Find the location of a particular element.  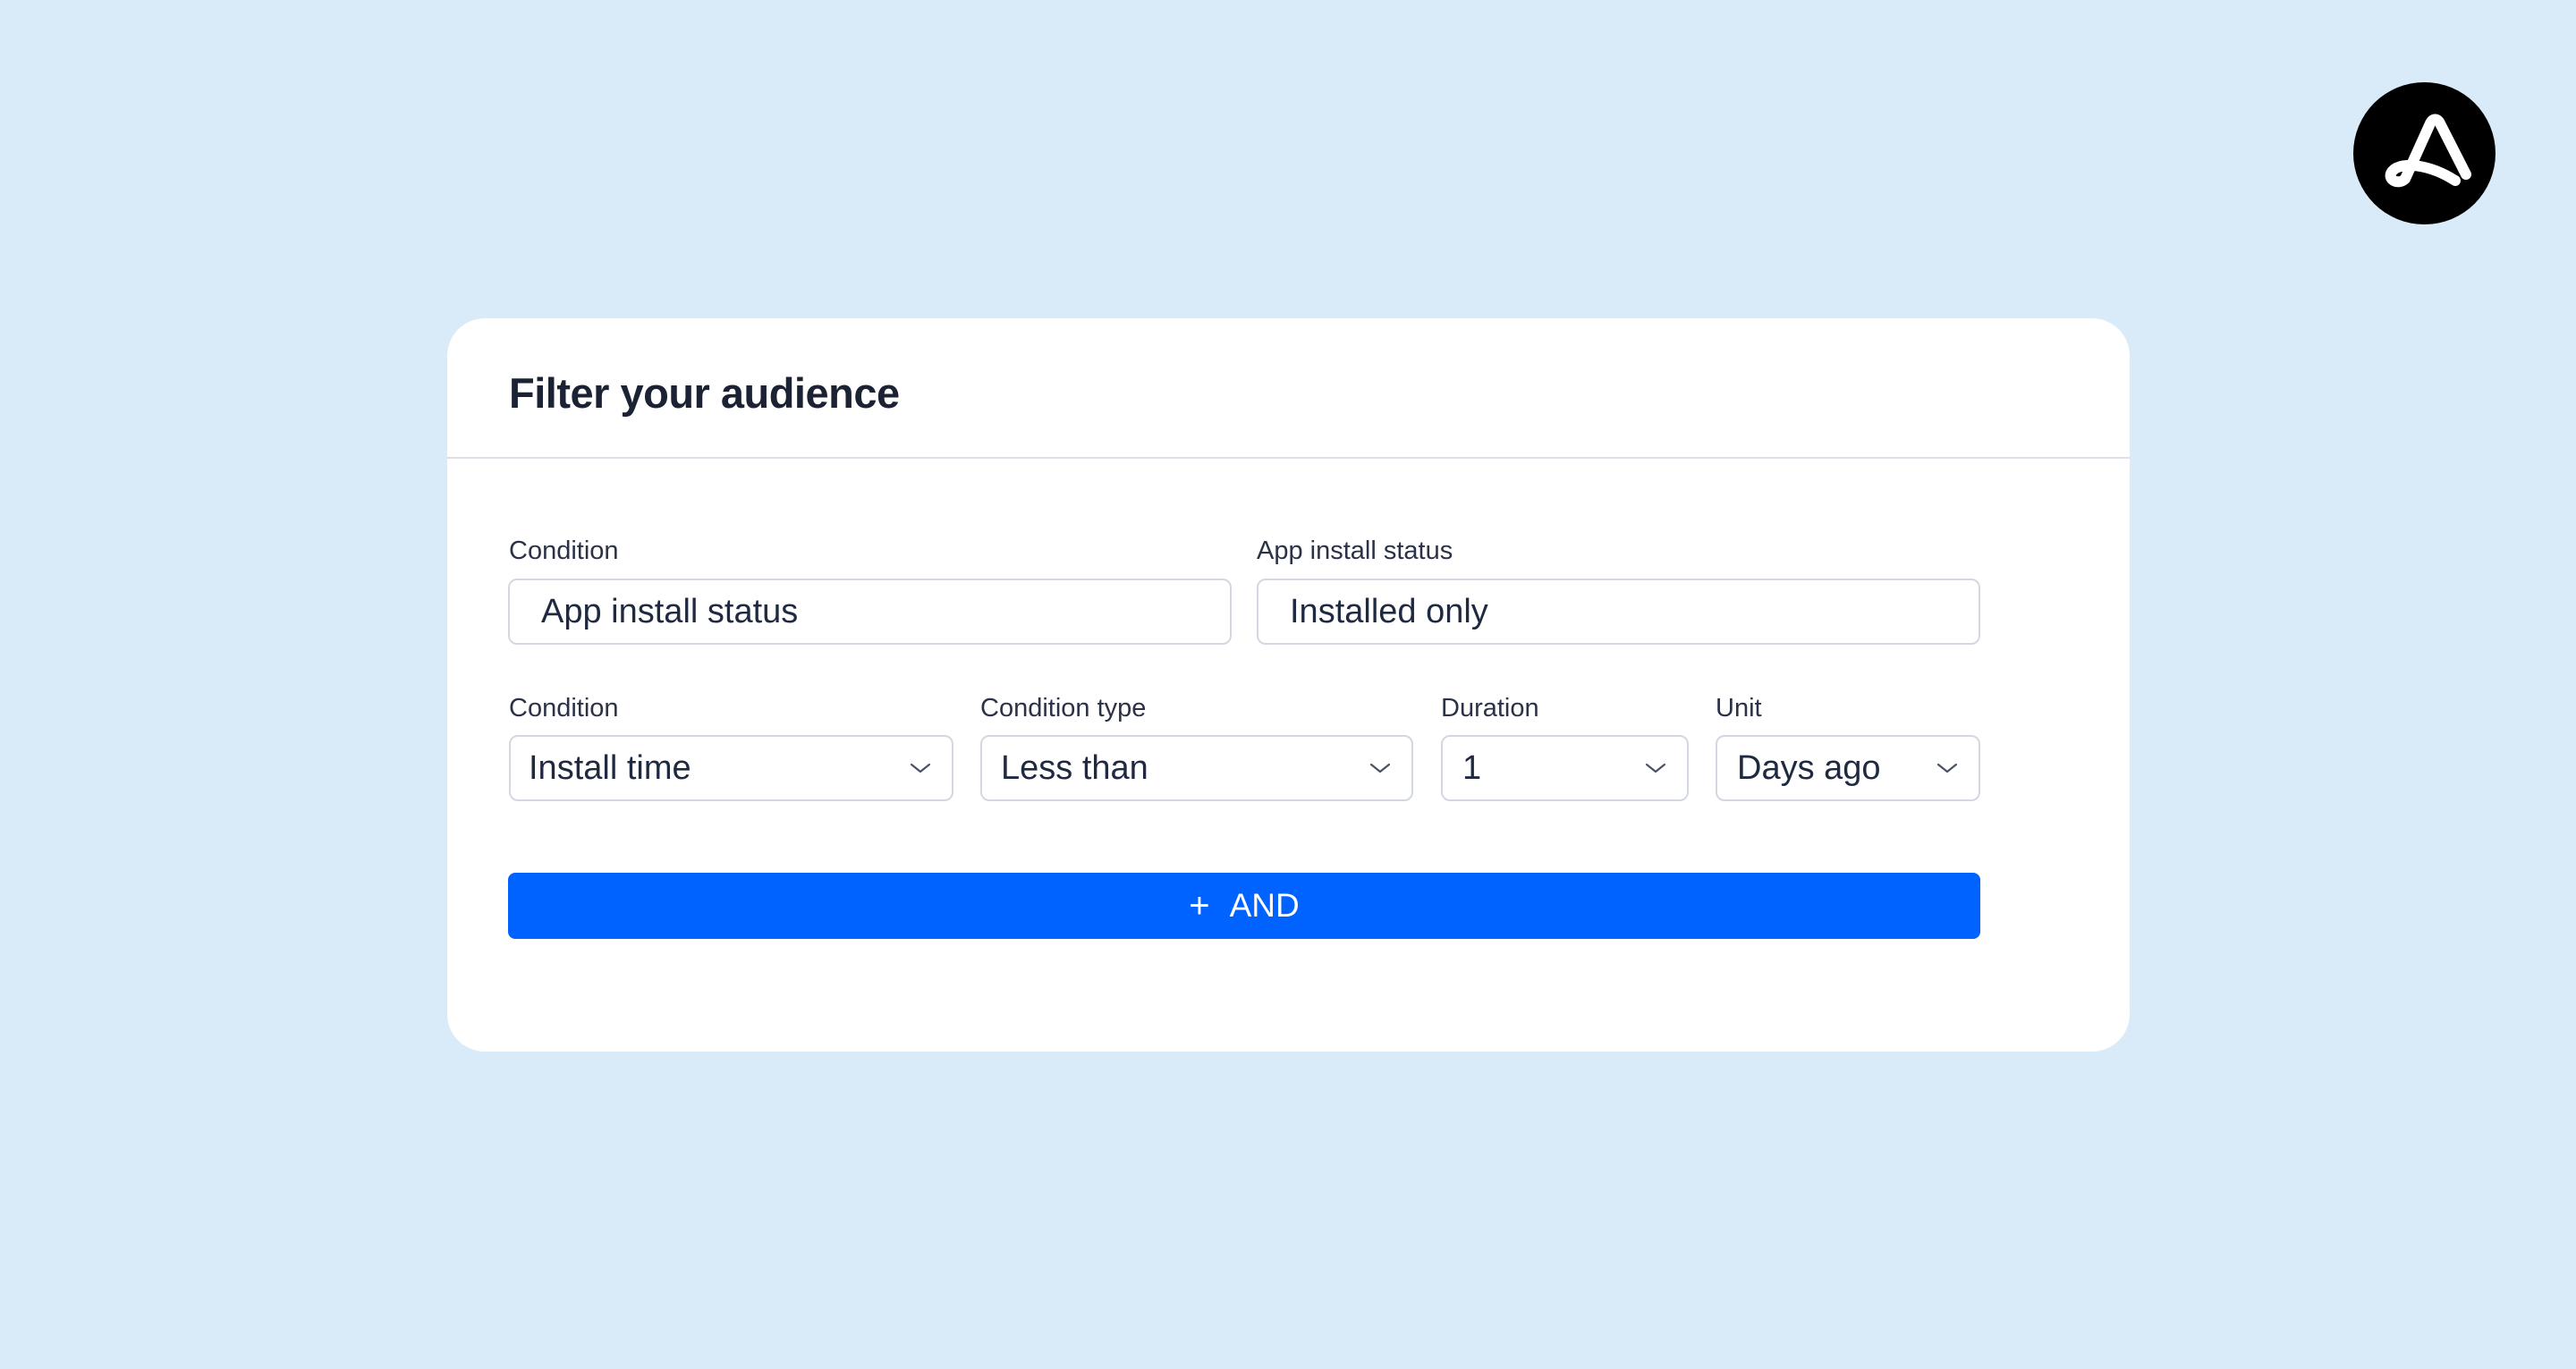

duration-value: 1 is located at coordinates (1472, 768).